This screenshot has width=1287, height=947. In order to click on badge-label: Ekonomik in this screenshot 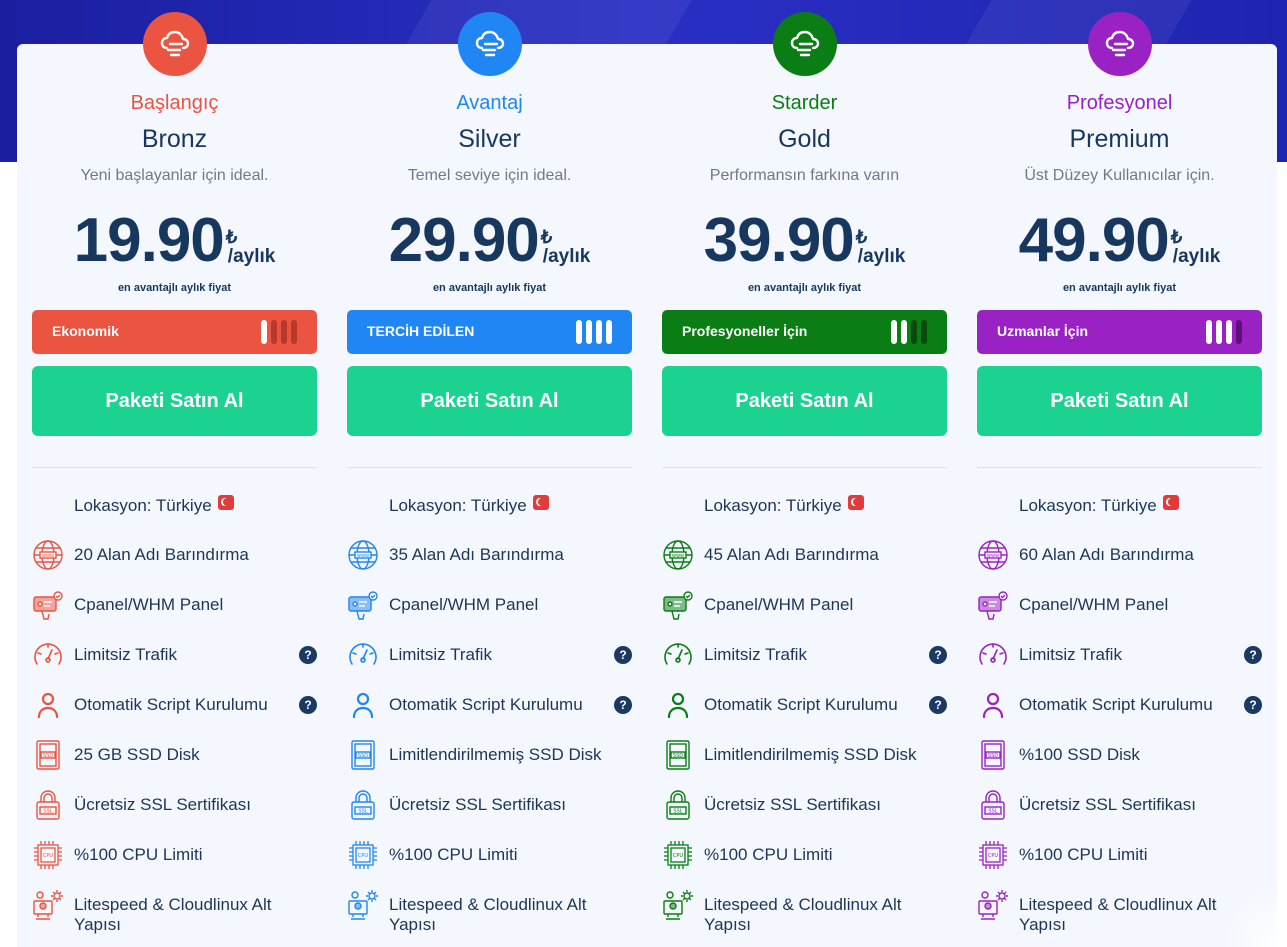, I will do `click(85, 331)`.